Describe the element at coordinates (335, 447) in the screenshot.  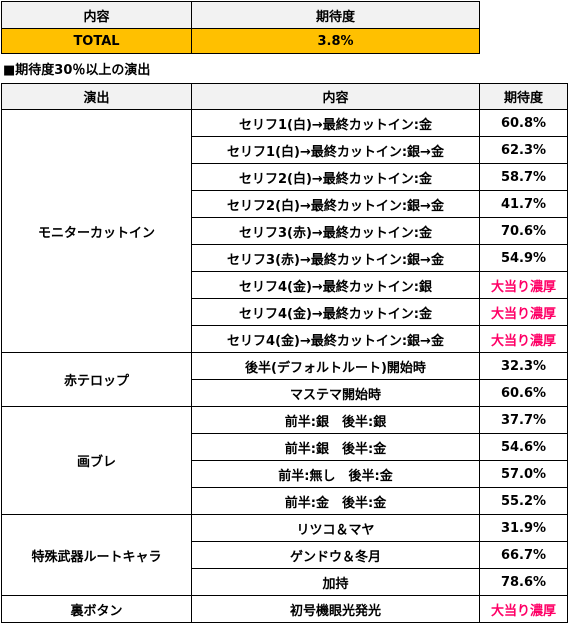
I see `content-cell: 前半:銀 後半:金` at that location.